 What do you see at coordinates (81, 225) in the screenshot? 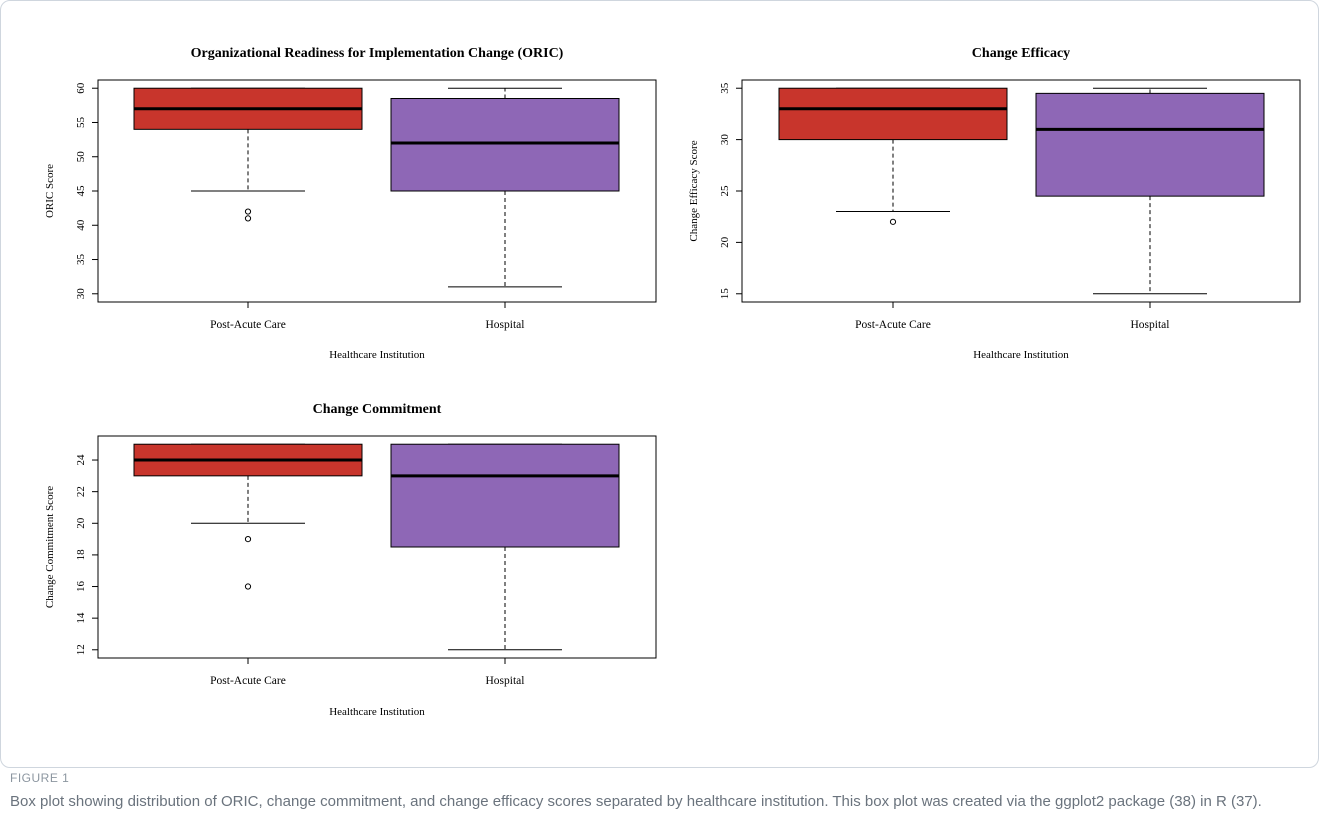
I see `y-tick-label: 40` at bounding box center [81, 225].